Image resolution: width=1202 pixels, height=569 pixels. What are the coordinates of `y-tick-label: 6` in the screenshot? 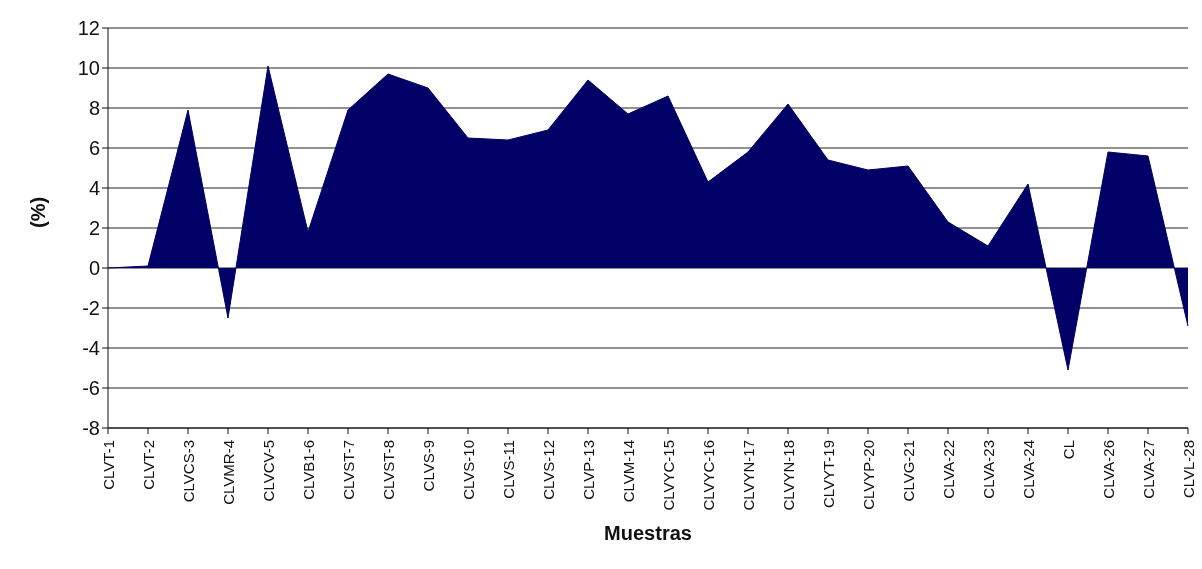 It's located at (94, 148).